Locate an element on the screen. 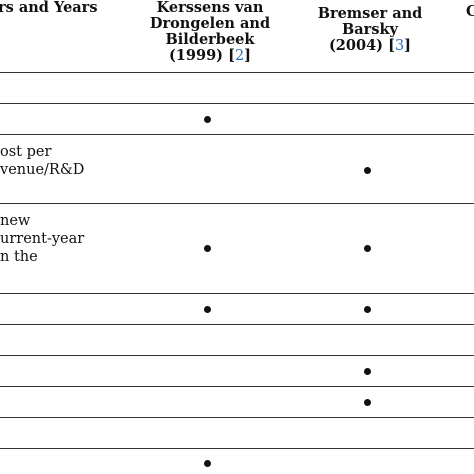 Image resolution: width=474 pixels, height=474 pixels. header-kerssens-line-3: Bilderbeek is located at coordinates (210, 39).